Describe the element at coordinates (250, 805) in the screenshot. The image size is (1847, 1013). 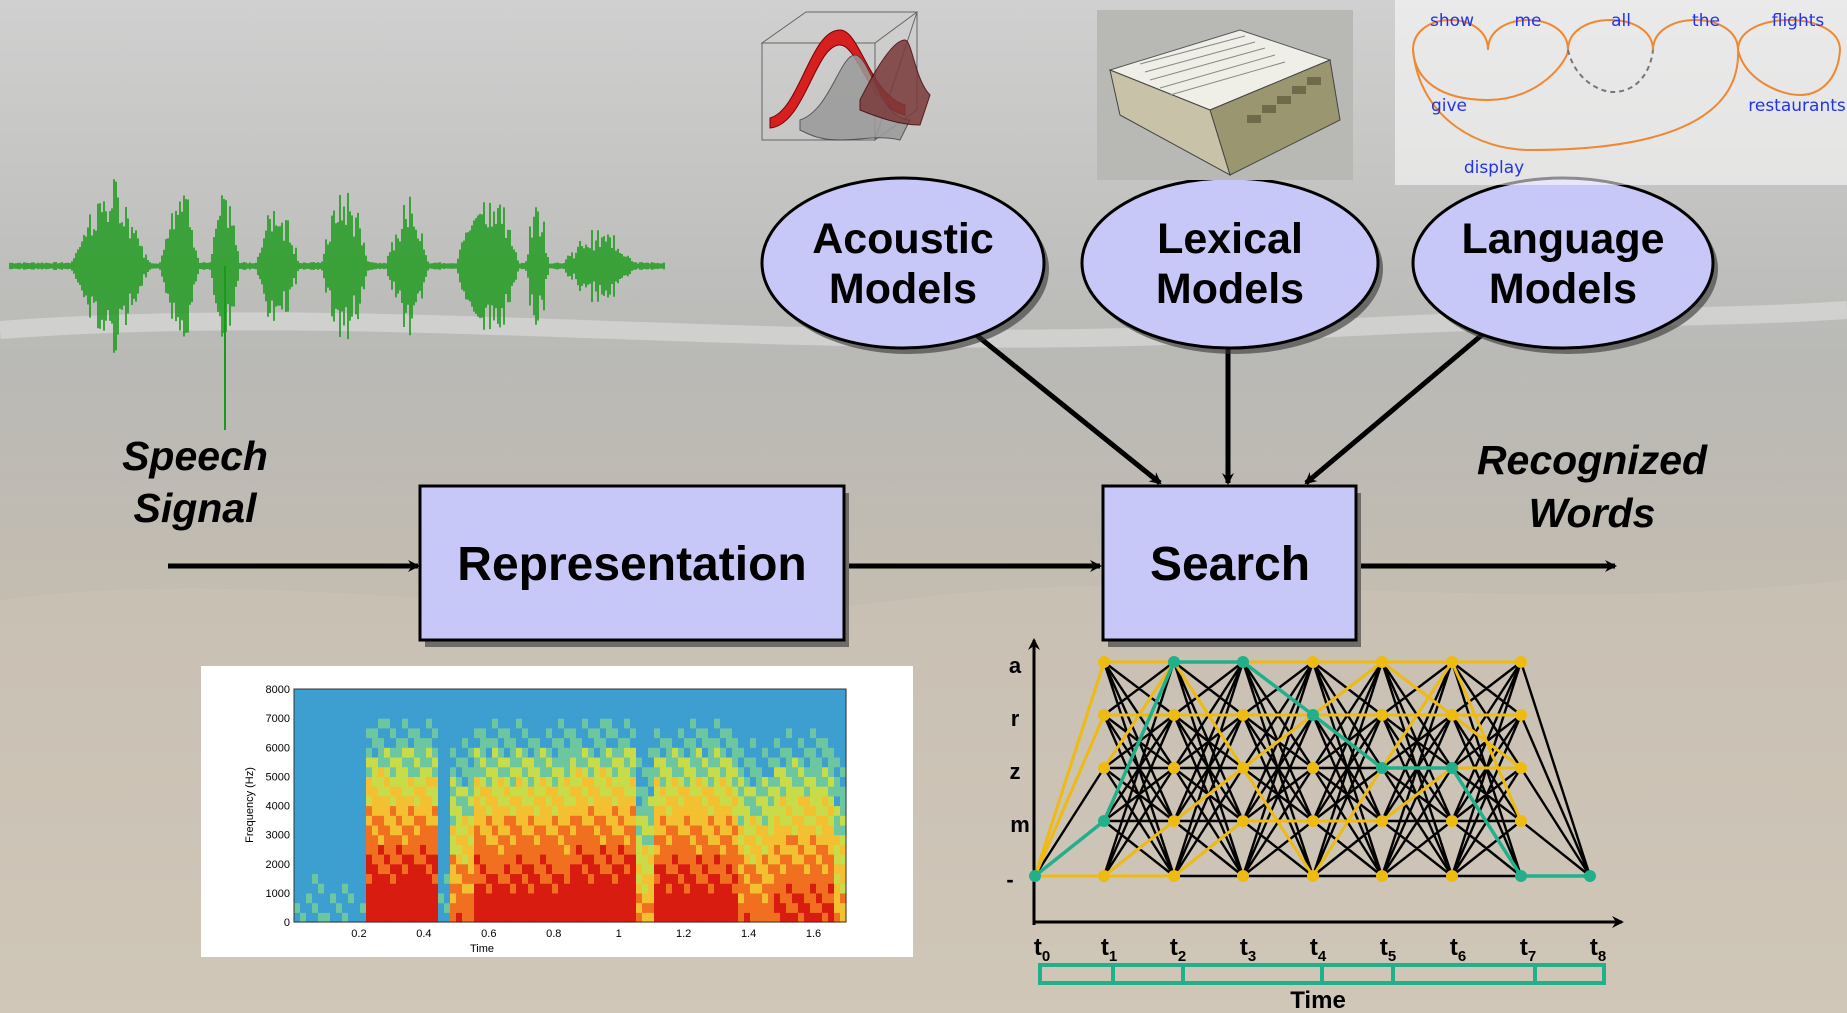
I see `spectrogram-ylabel: Frequency (Hz)` at that location.